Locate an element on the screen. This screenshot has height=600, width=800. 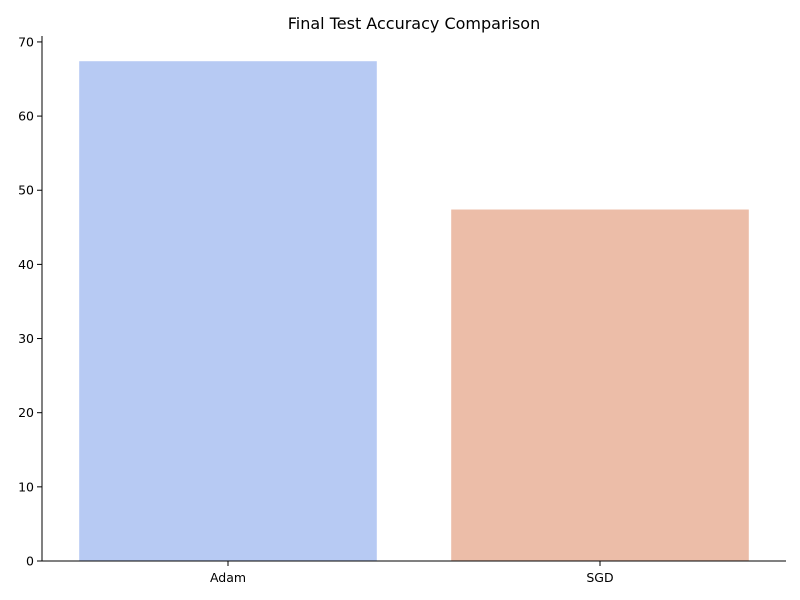
y-tick-label: 50 is located at coordinates (26, 190).